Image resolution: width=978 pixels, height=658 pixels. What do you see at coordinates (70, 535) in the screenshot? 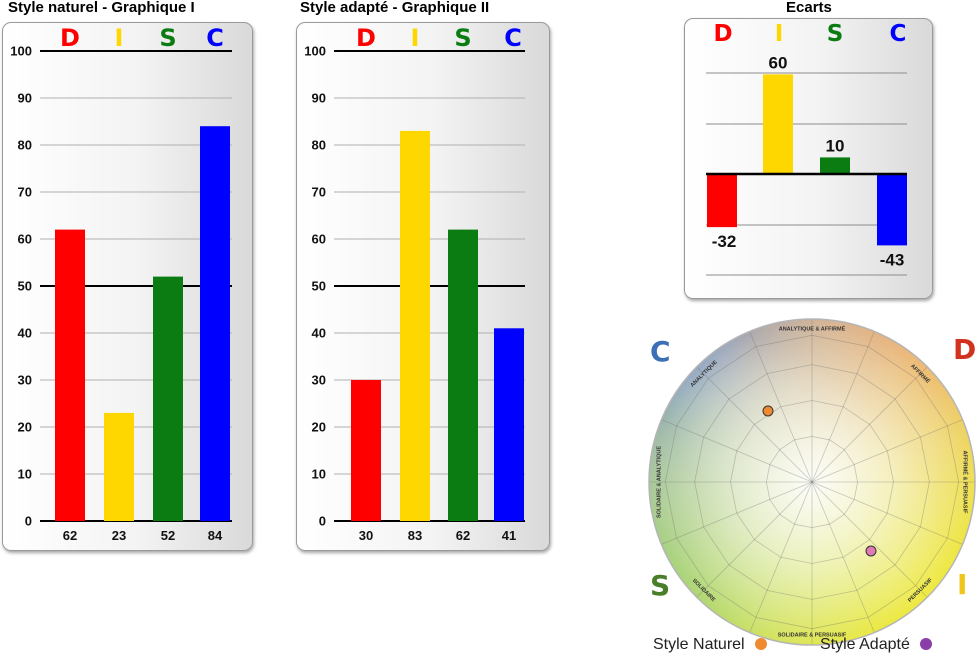
I see `value-label-d: 62` at bounding box center [70, 535].